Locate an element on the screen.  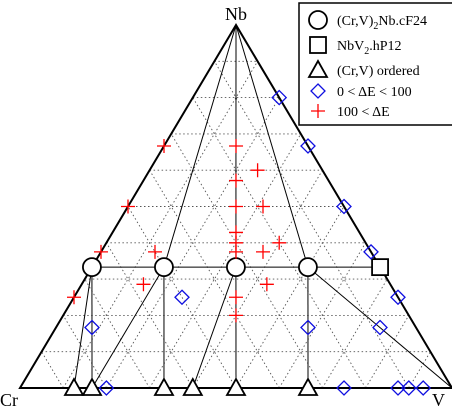
legend-label: NbV2.hP12 is located at coordinates (369, 48).